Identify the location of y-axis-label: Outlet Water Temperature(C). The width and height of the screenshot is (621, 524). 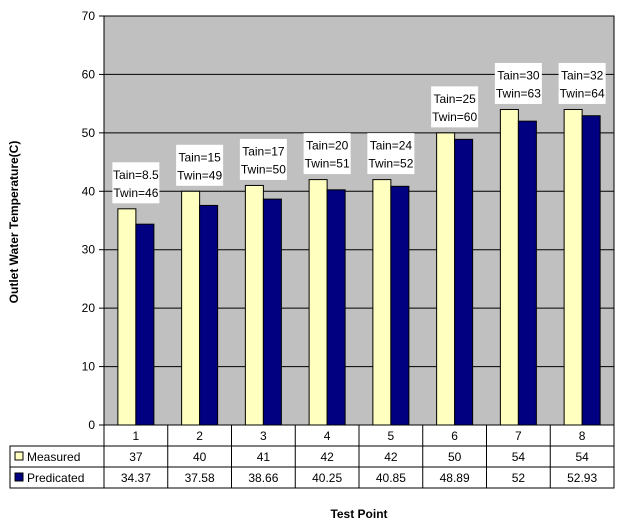
(14, 222).